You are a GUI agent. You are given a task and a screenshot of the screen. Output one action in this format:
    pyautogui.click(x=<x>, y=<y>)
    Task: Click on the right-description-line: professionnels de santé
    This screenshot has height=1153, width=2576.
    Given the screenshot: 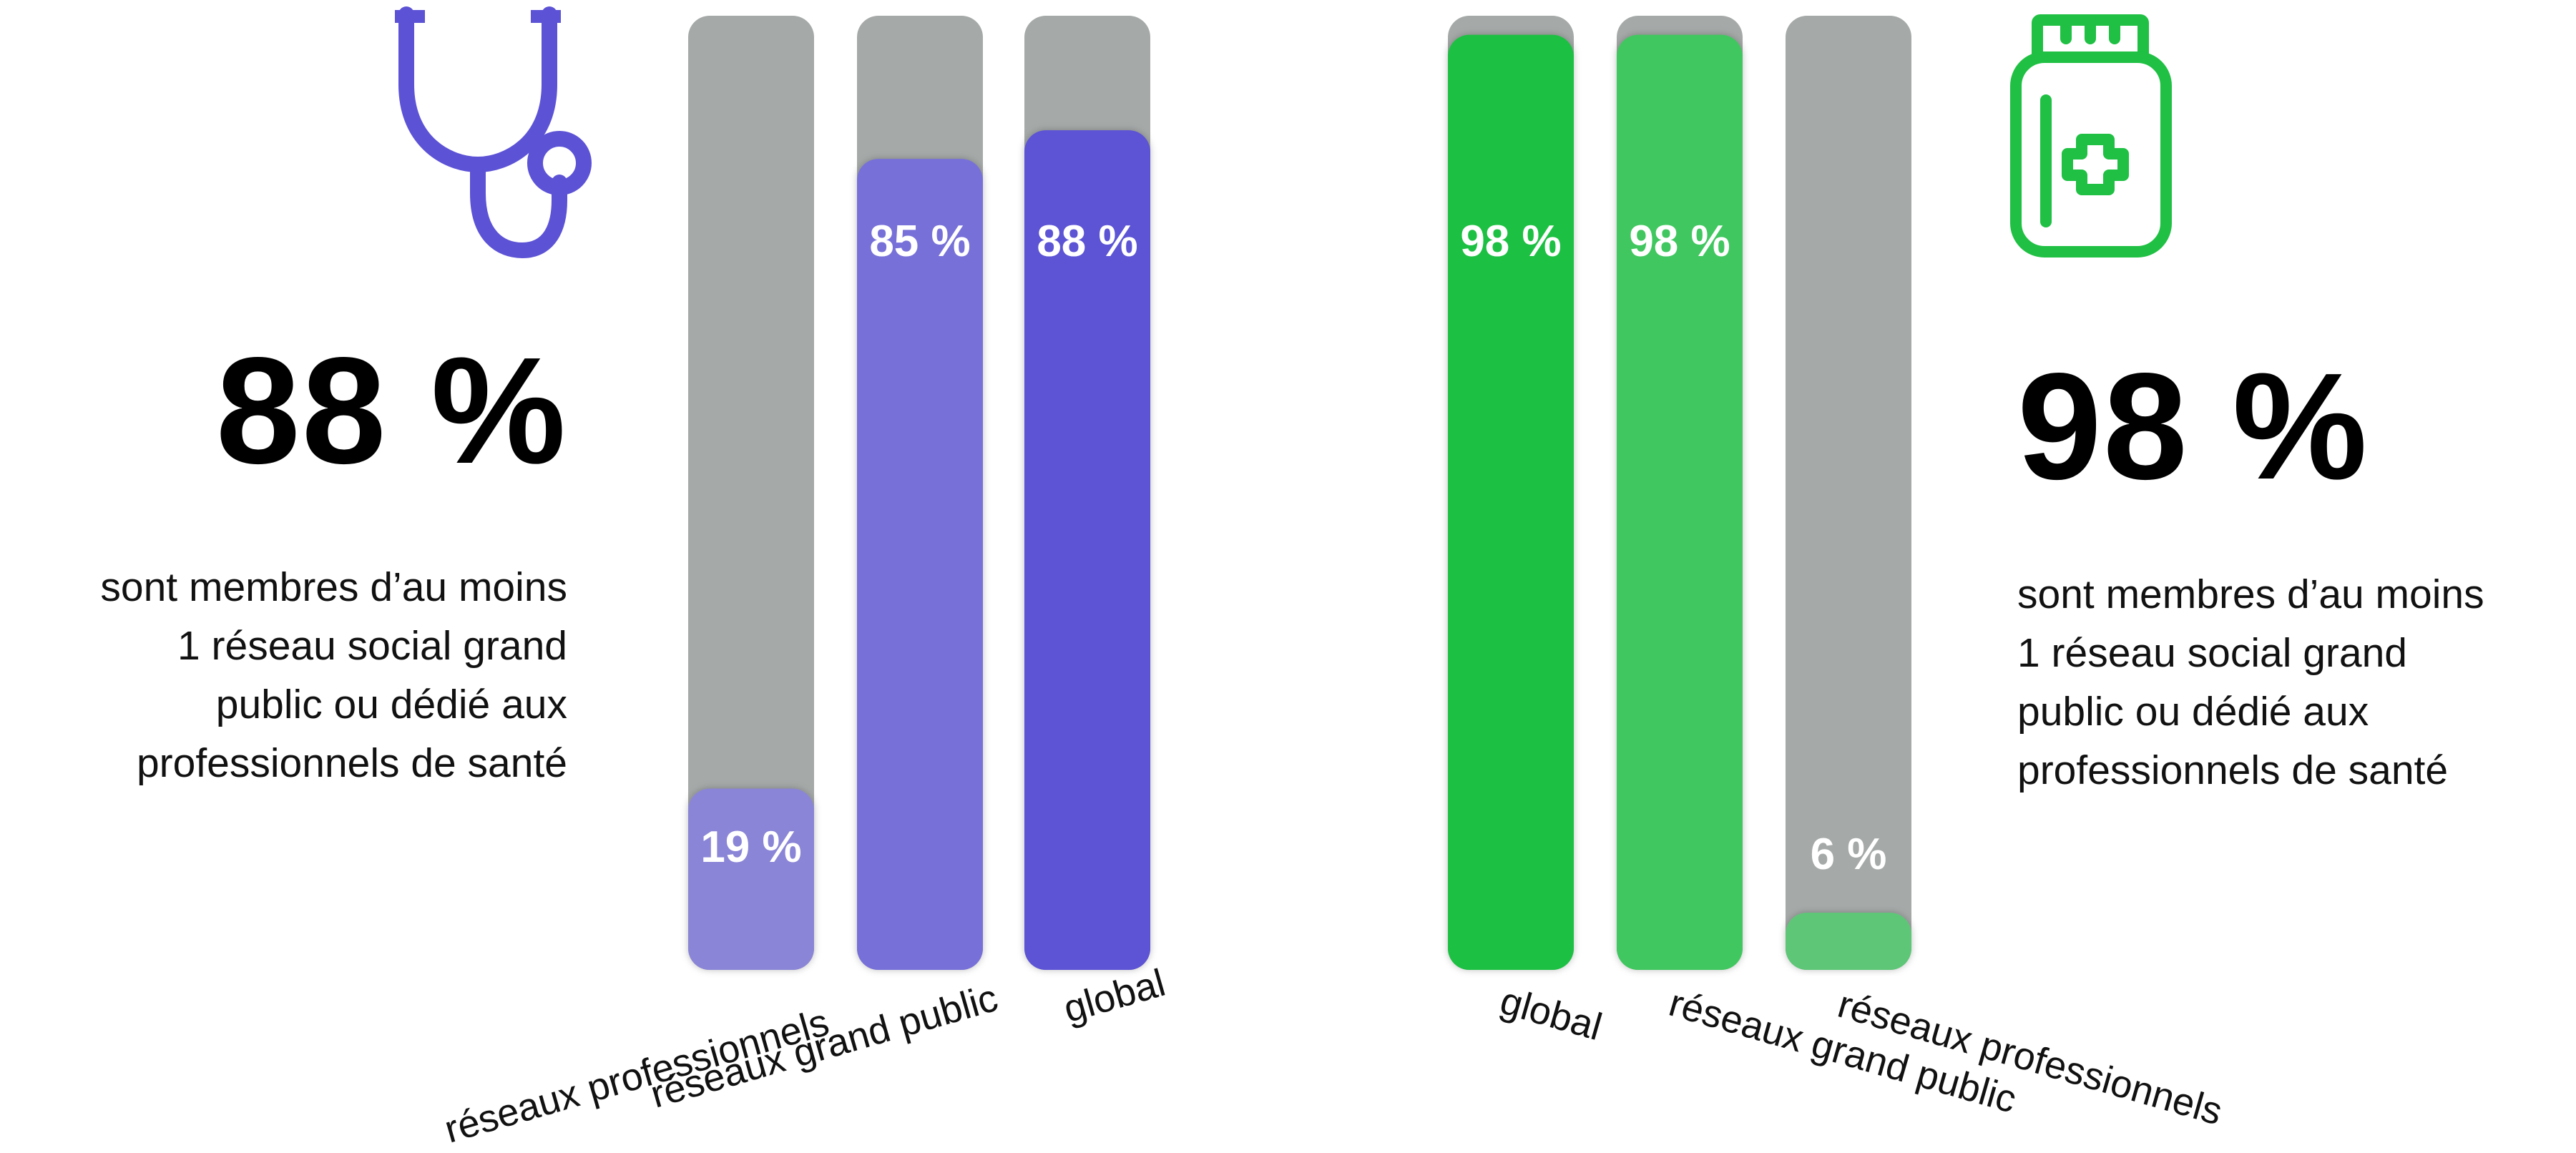 What is the action you would take?
    pyautogui.click(x=2233, y=770)
    